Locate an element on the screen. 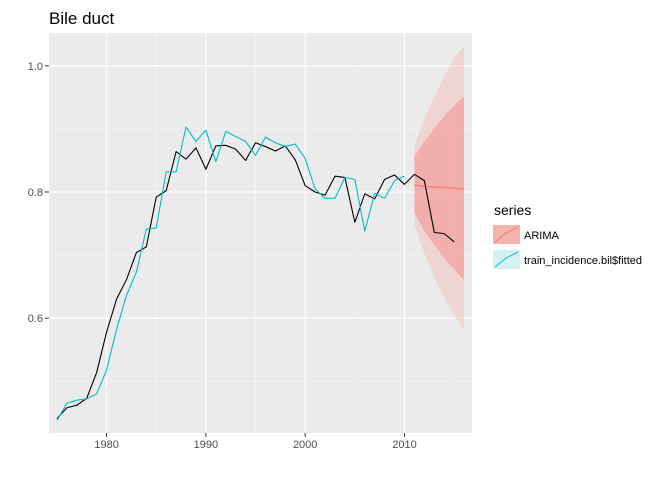 The height and width of the screenshot is (480, 672). legend-item-fitted: train_incidence.bil$fitted is located at coordinates (567, 259).